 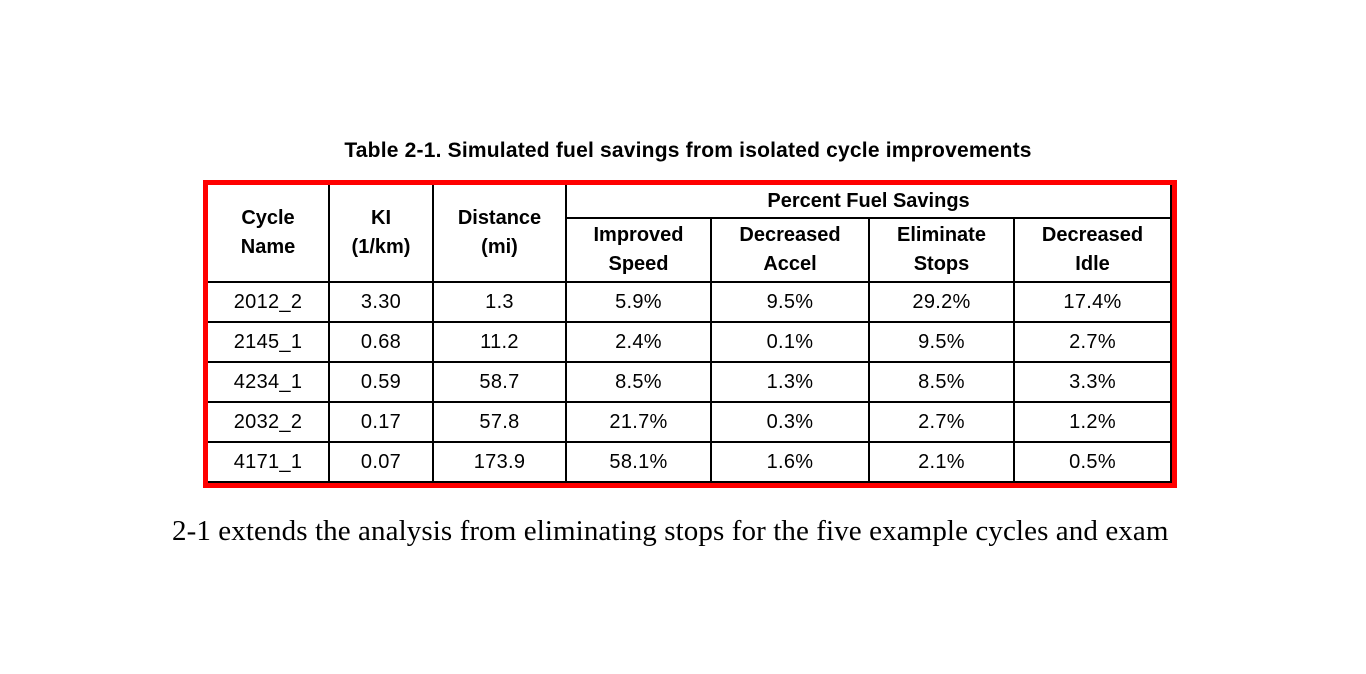 I want to click on cell-improved-speed: 58.1%, so click(x=638, y=462).